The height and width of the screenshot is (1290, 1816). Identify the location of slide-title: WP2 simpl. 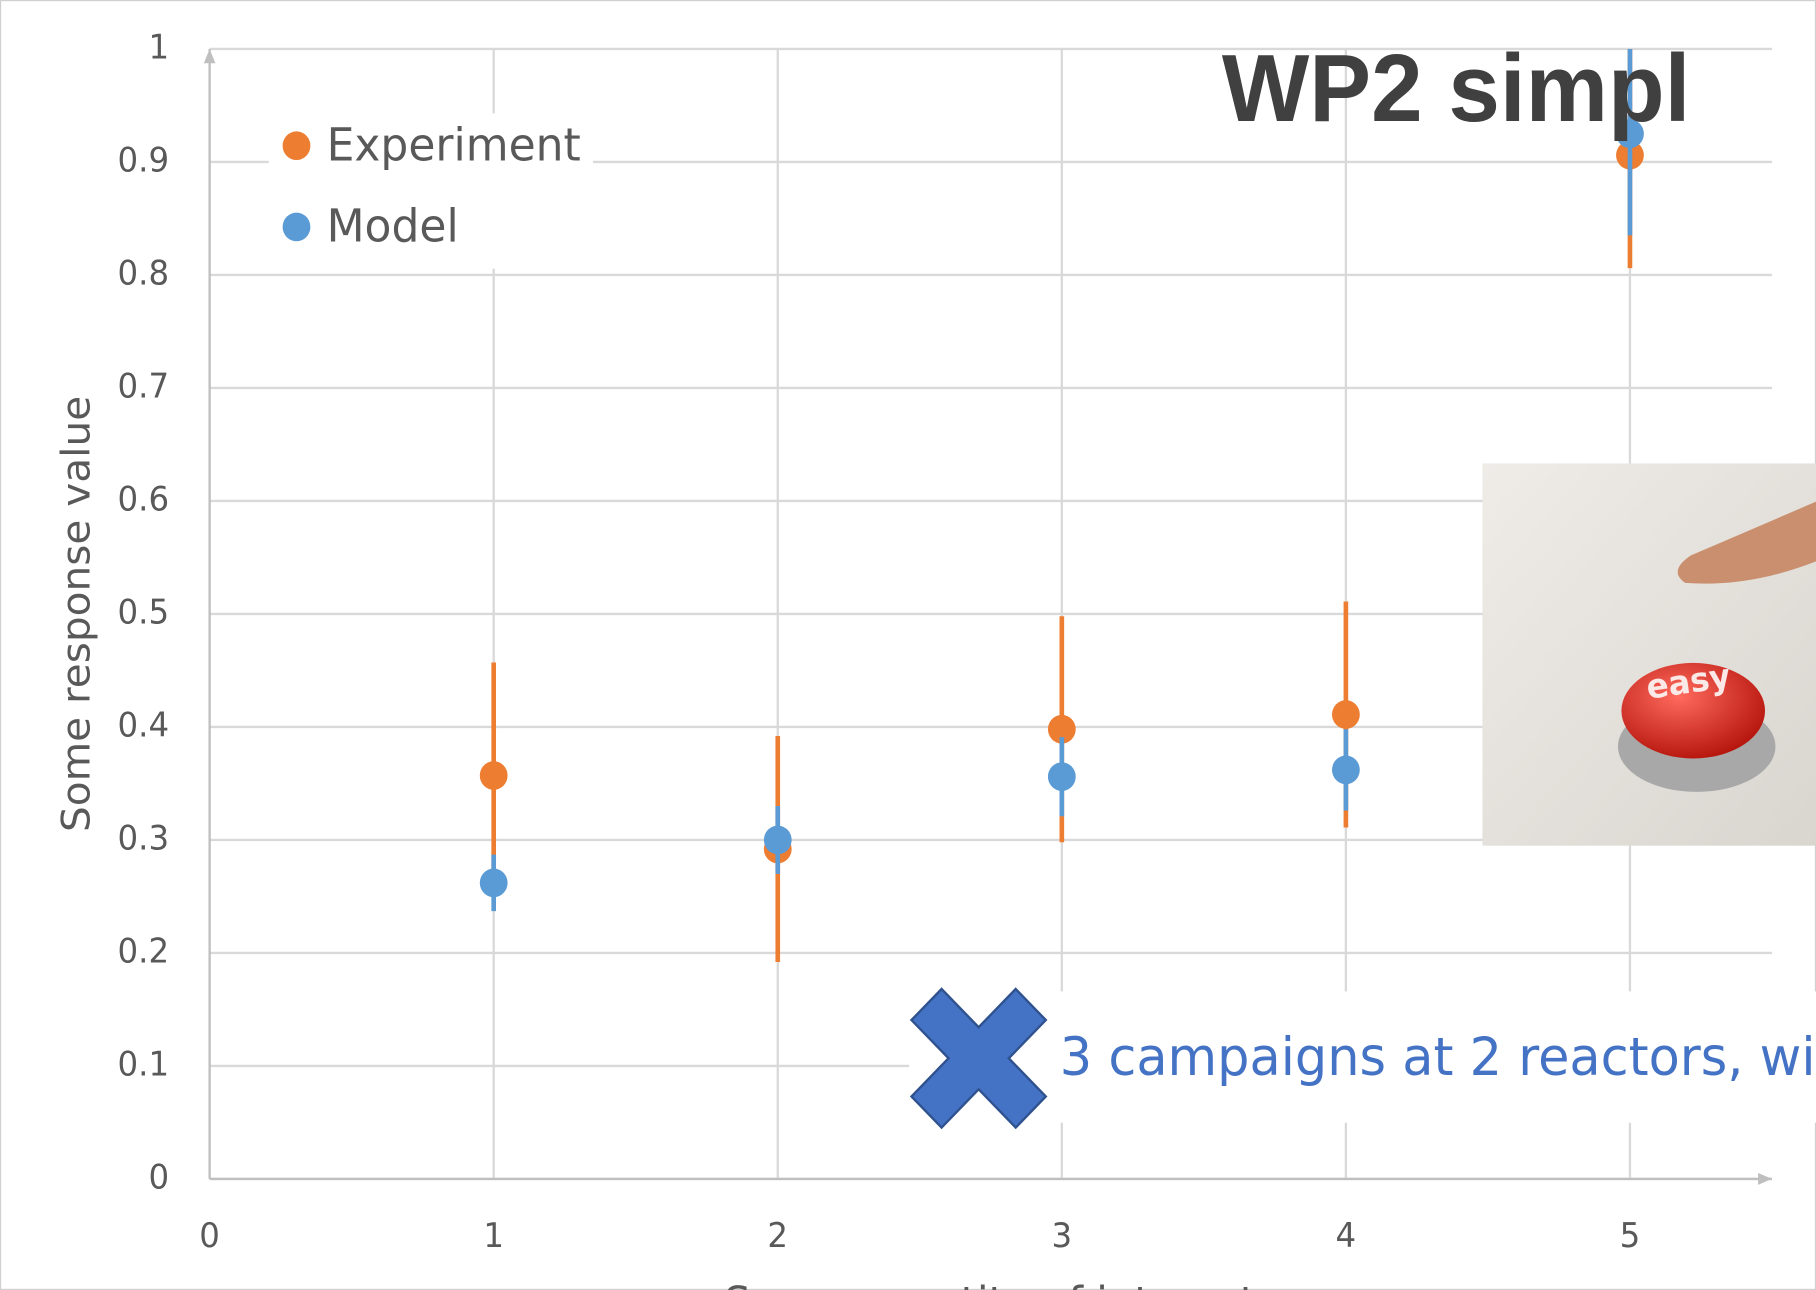
(1456, 87).